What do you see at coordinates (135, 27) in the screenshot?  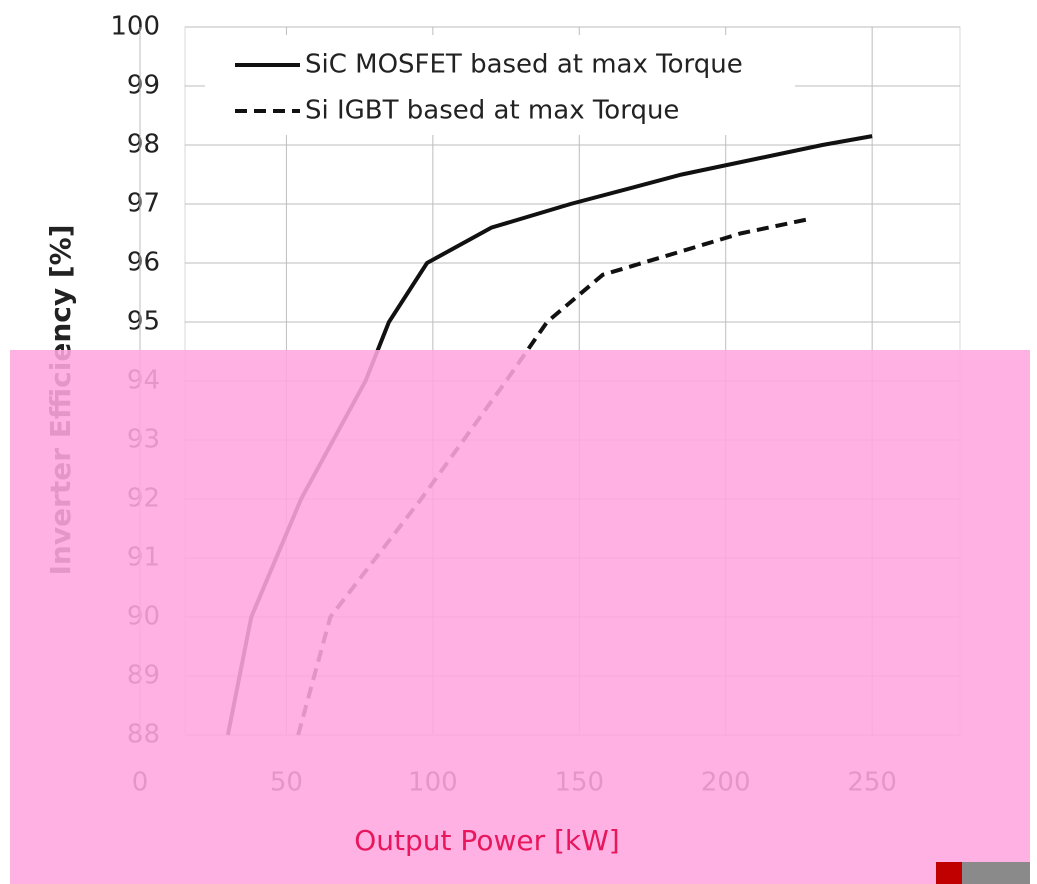 I see `y-tick-label: 100` at bounding box center [135, 27].